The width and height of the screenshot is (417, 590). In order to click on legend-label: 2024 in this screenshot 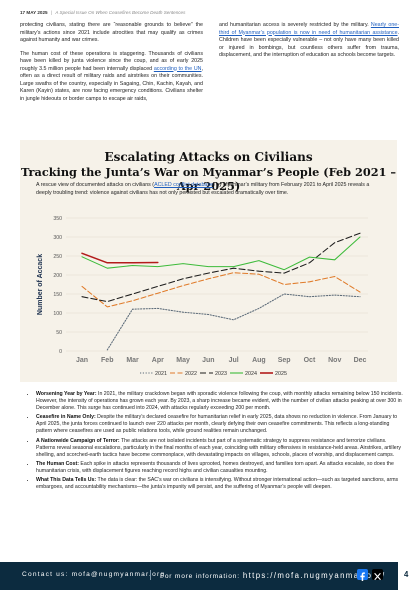, I will do `click(251, 374)`.